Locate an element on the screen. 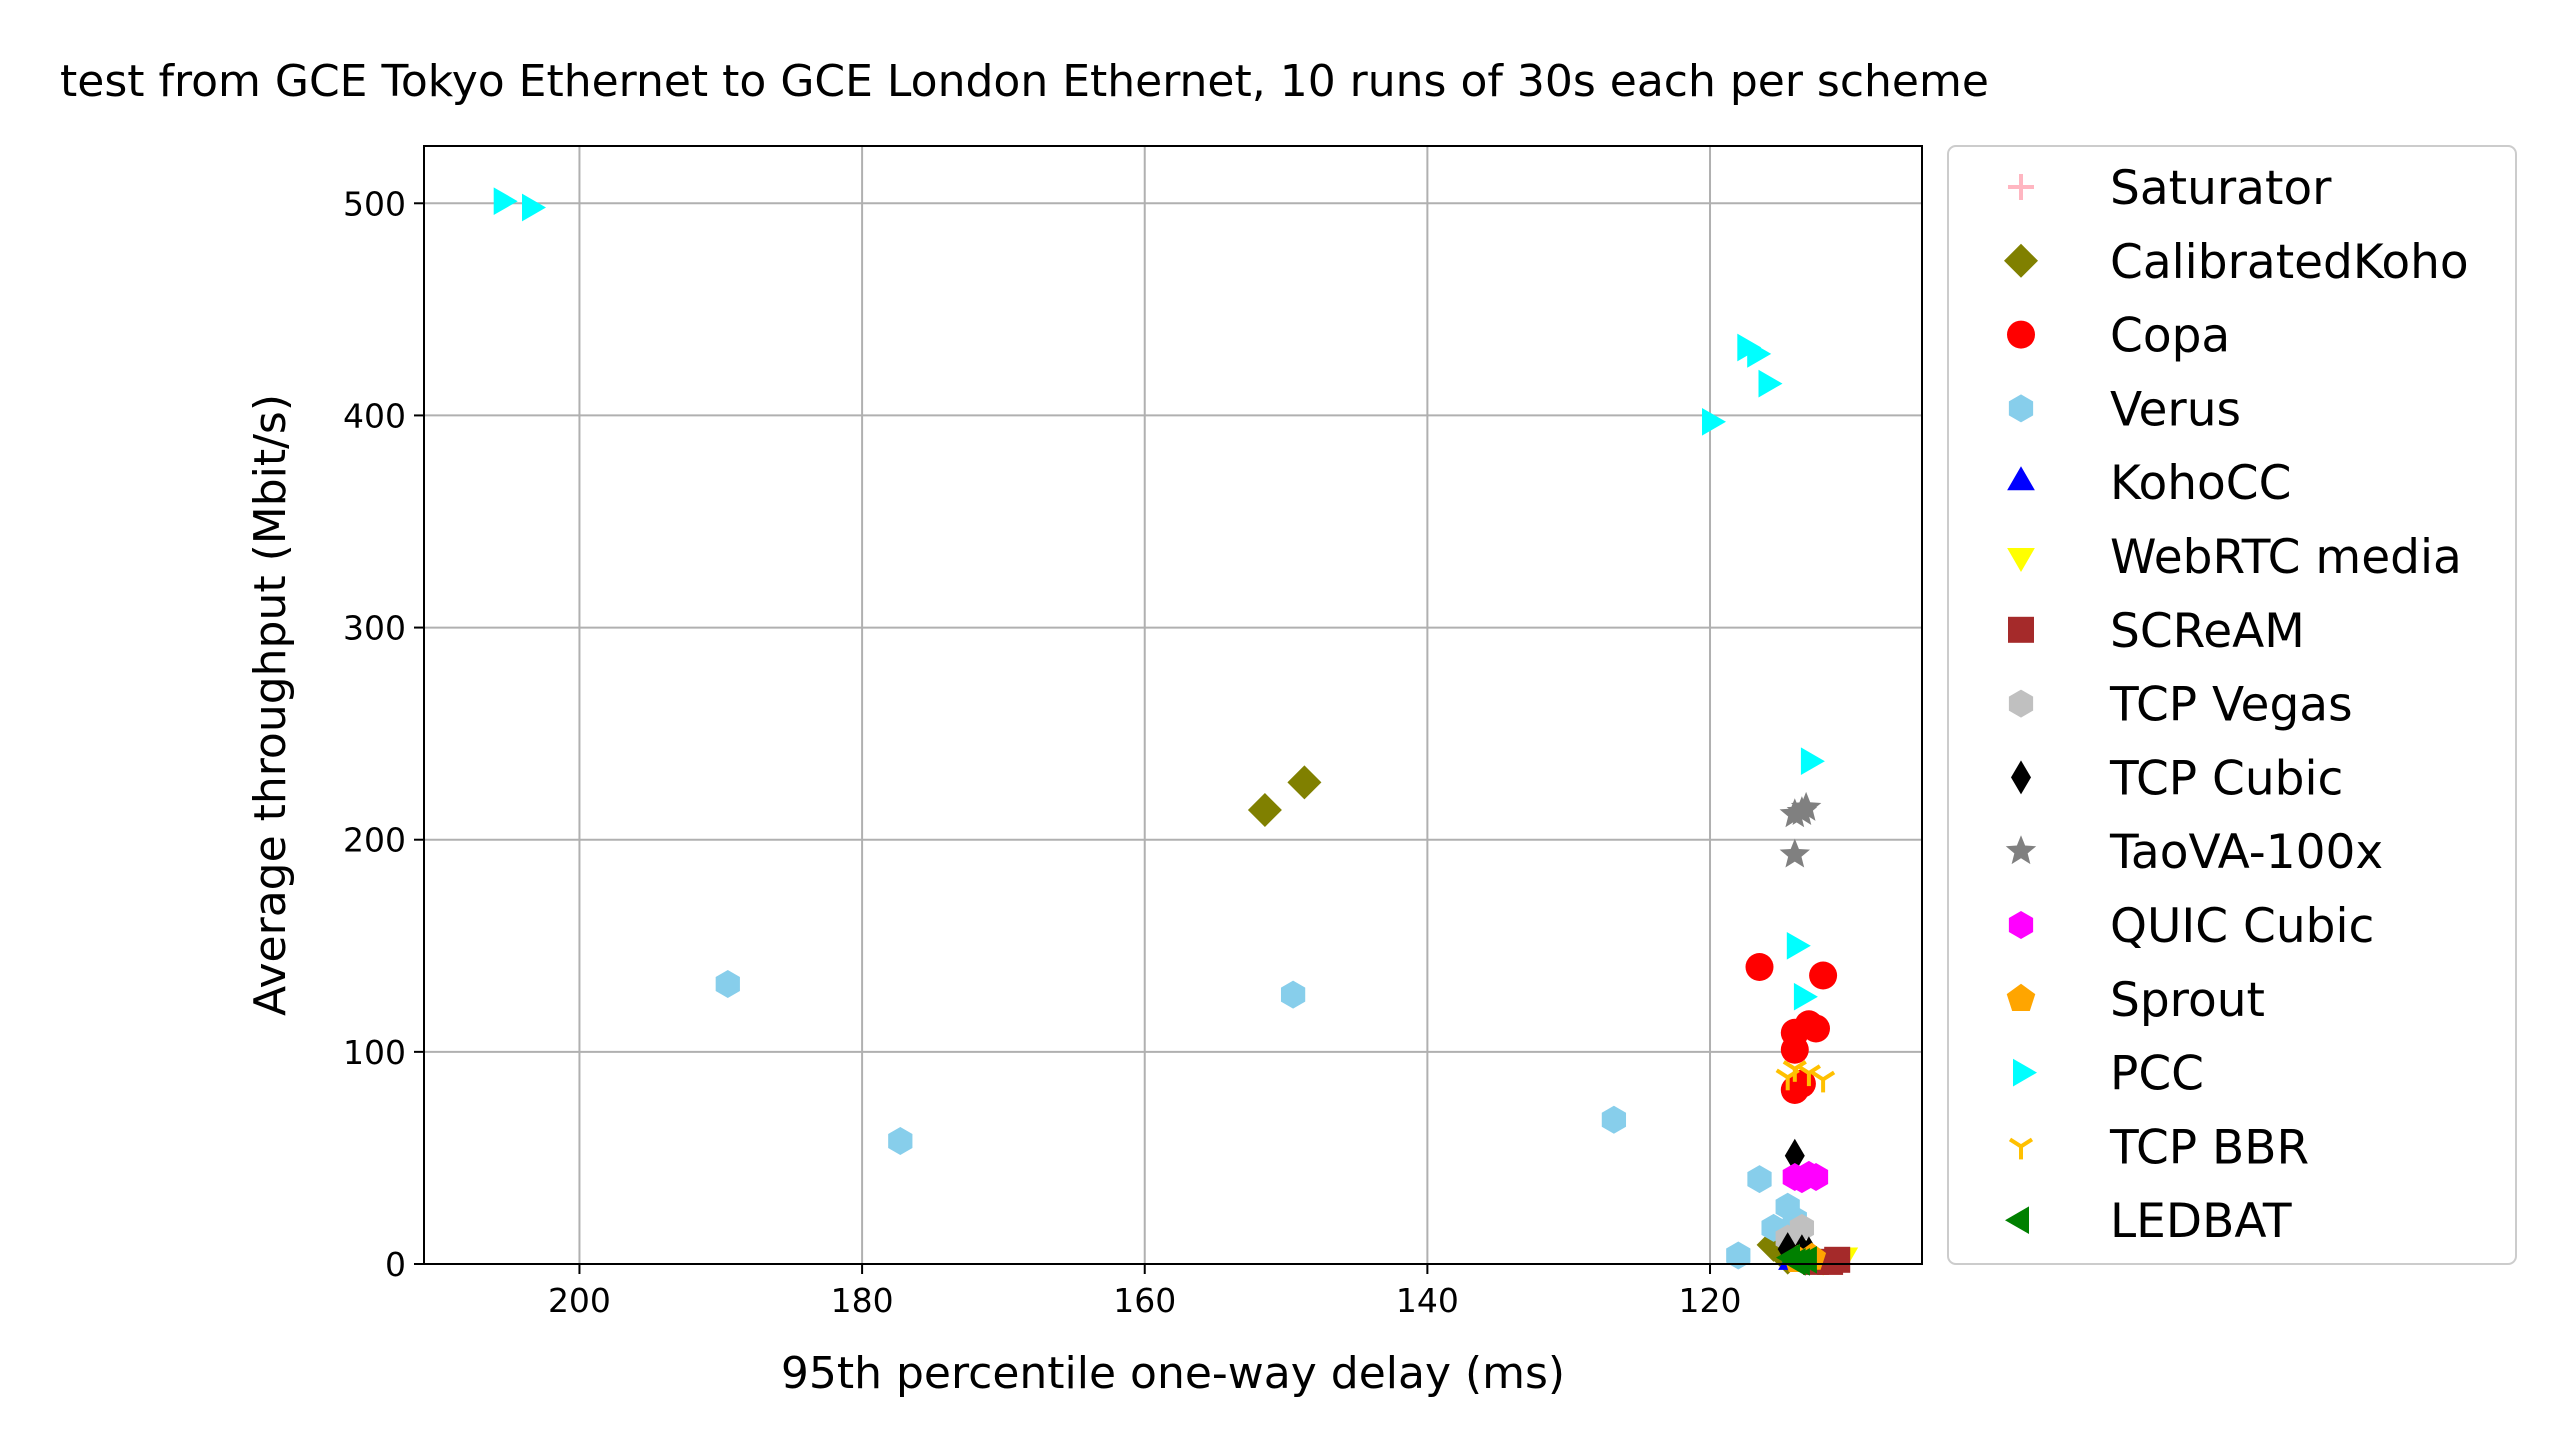  legend-entry-label: CalibratedKoho is located at coordinates (2289, 262).